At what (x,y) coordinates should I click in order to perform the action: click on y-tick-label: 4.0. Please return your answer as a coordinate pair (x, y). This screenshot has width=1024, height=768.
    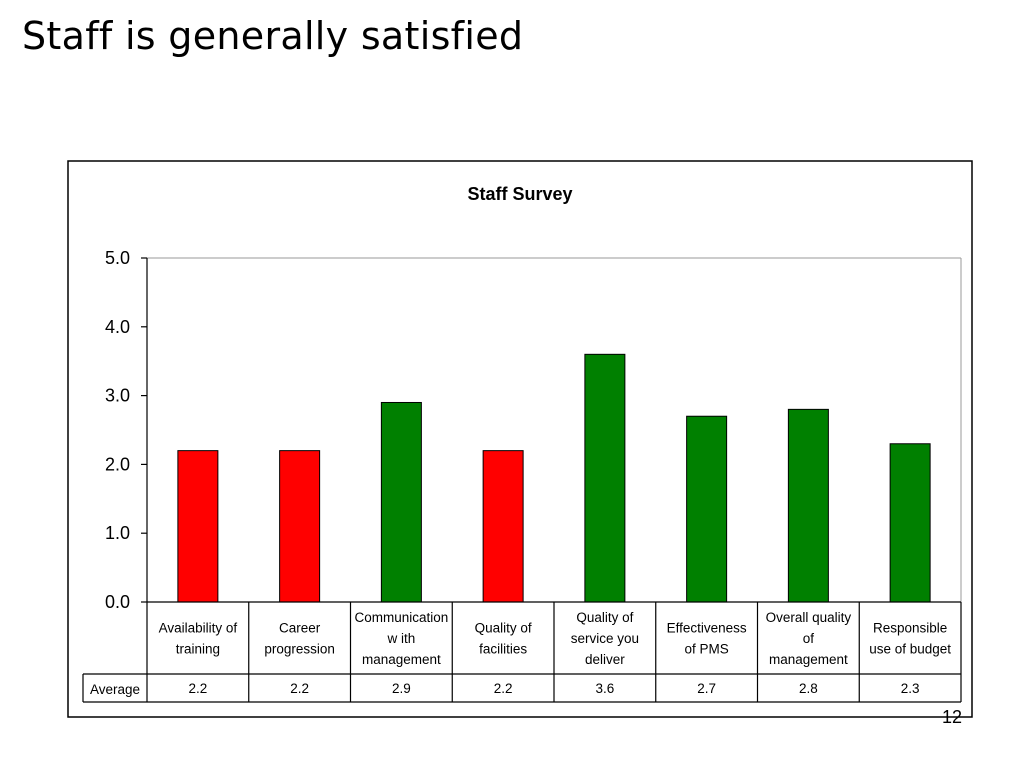
    Looking at the image, I should click on (117, 327).